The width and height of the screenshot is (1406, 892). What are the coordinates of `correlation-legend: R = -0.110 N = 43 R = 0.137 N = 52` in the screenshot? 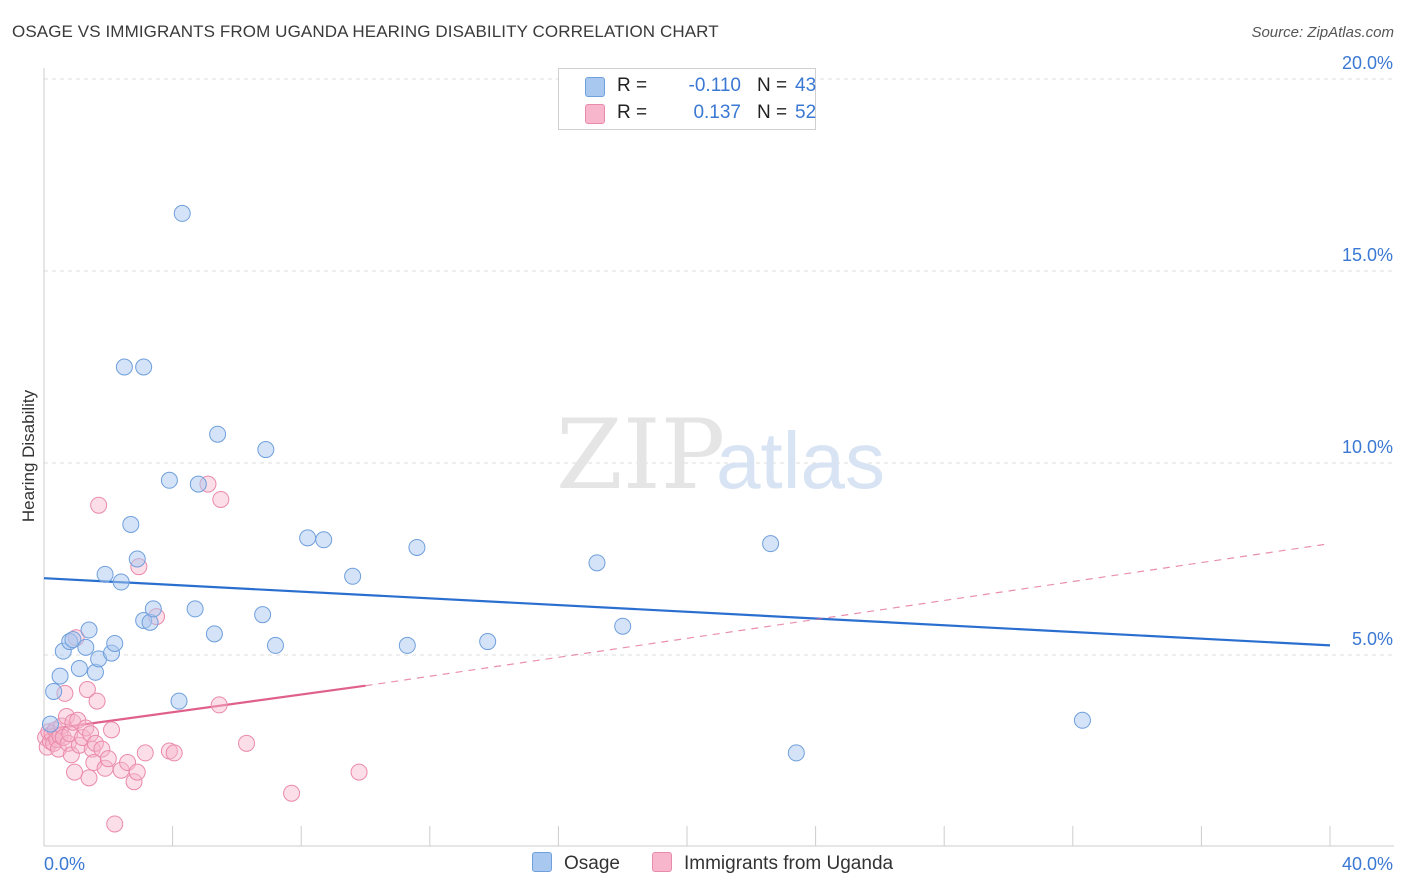 It's located at (687, 99).